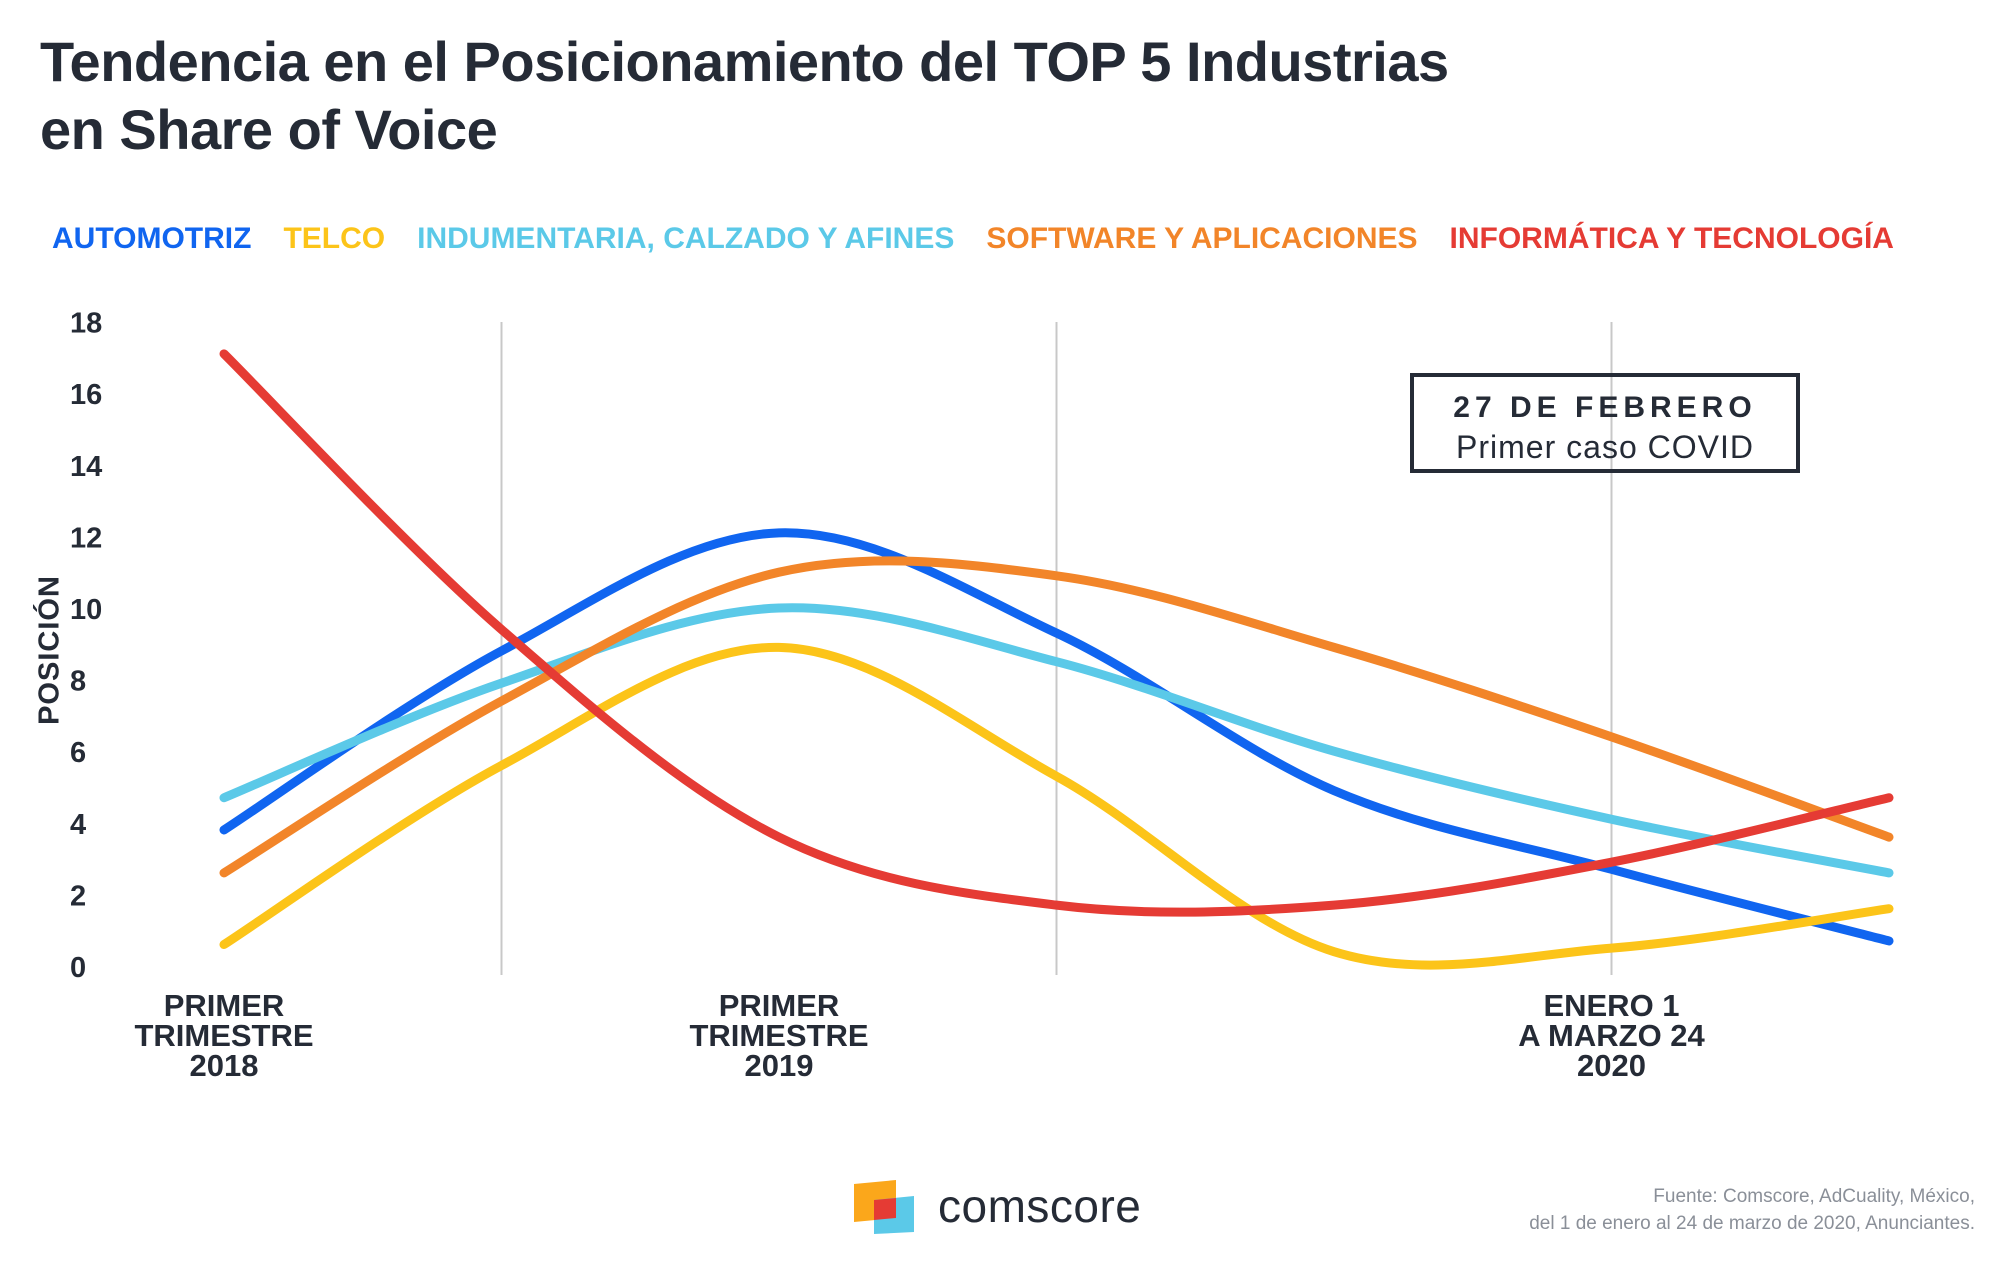 The width and height of the screenshot is (2000, 1262). Describe the element at coordinates (86, 324) in the screenshot. I see `y-tick-label: 18` at that location.